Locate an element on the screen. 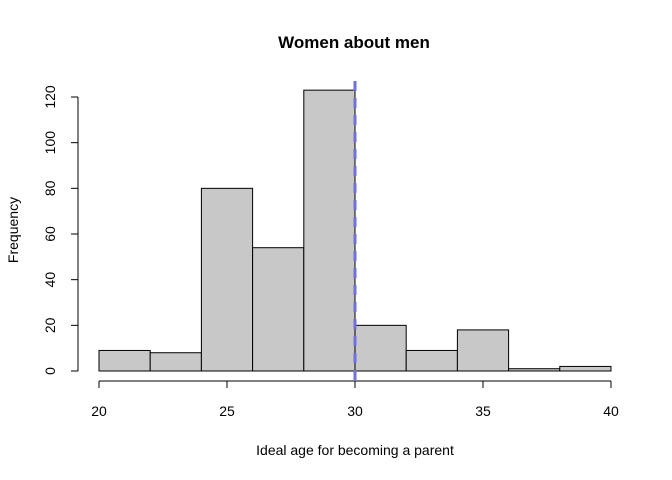  x-tick-label: 30 is located at coordinates (355, 411).